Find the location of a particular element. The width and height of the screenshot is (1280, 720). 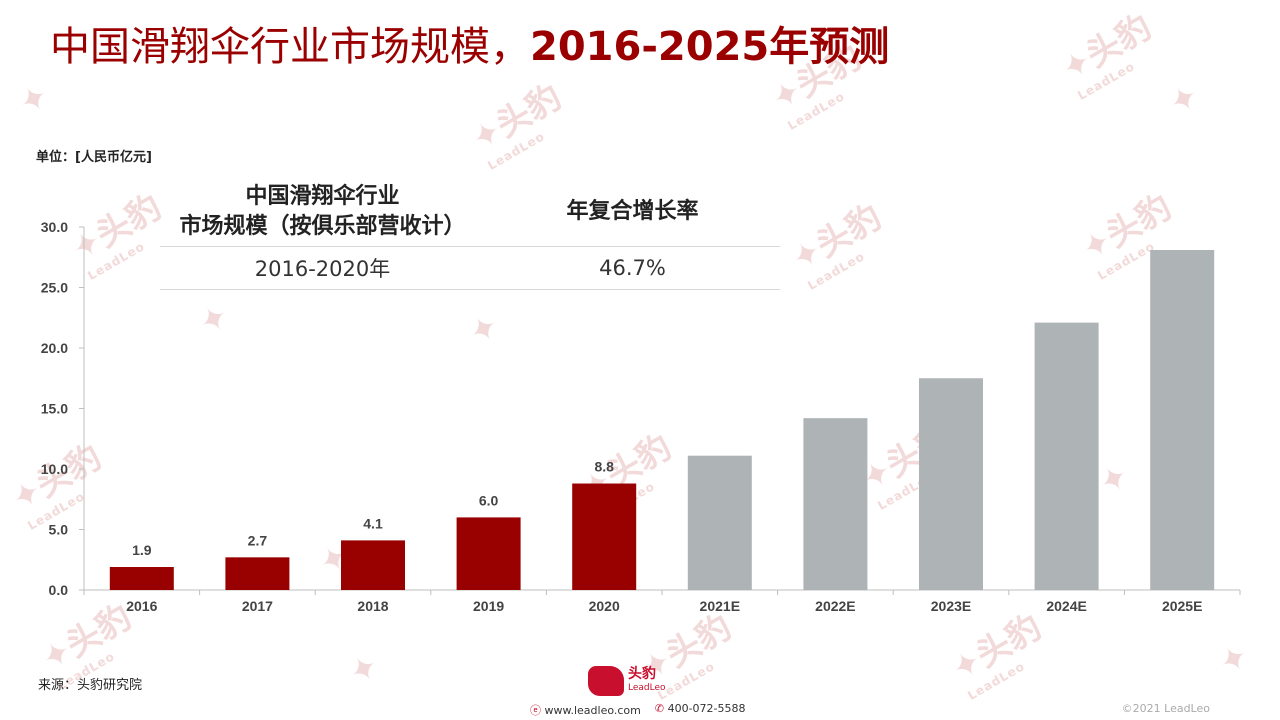

y-tick-label: 30.0 is located at coordinates (54, 227).